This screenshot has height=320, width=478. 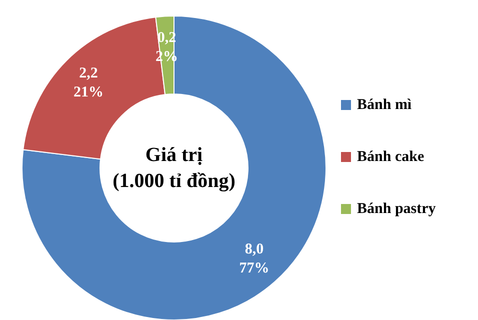 I want to click on text: Giá trị (1.000 tỉ đồng), so click(x=174, y=168).